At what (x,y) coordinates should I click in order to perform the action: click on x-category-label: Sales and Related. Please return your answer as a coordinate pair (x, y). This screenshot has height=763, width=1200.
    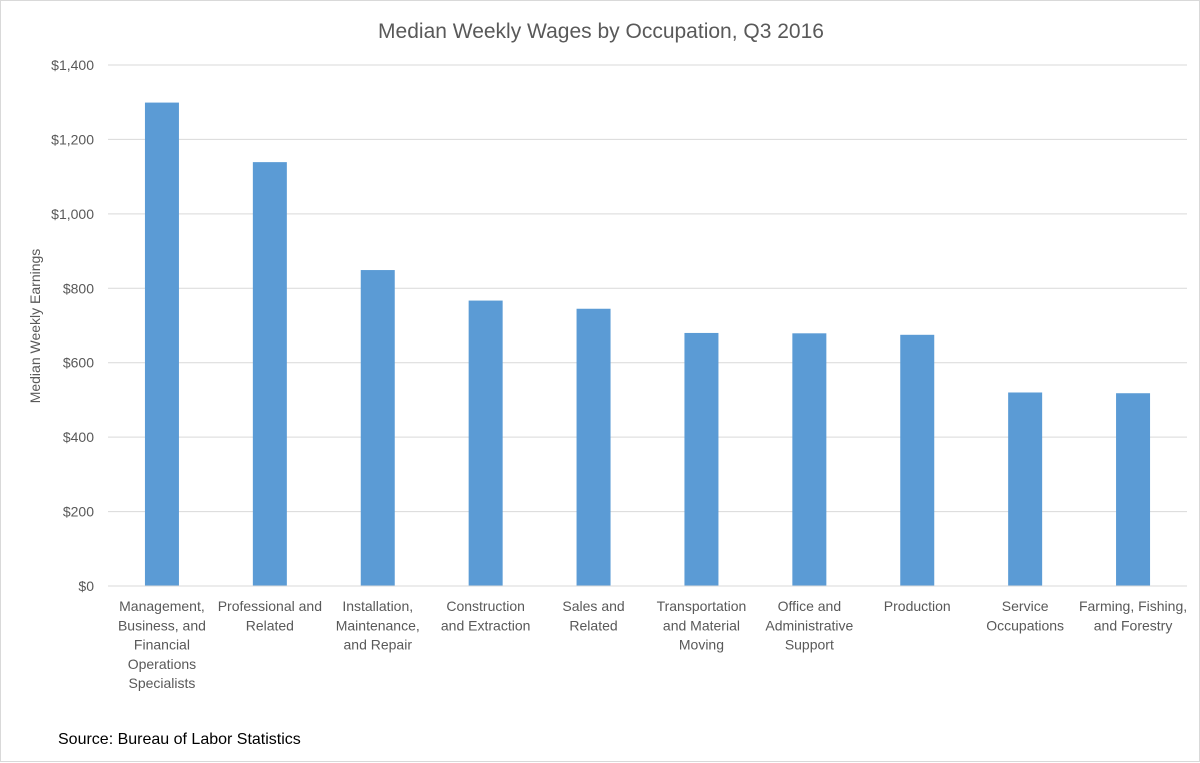
    Looking at the image, I should click on (593, 615).